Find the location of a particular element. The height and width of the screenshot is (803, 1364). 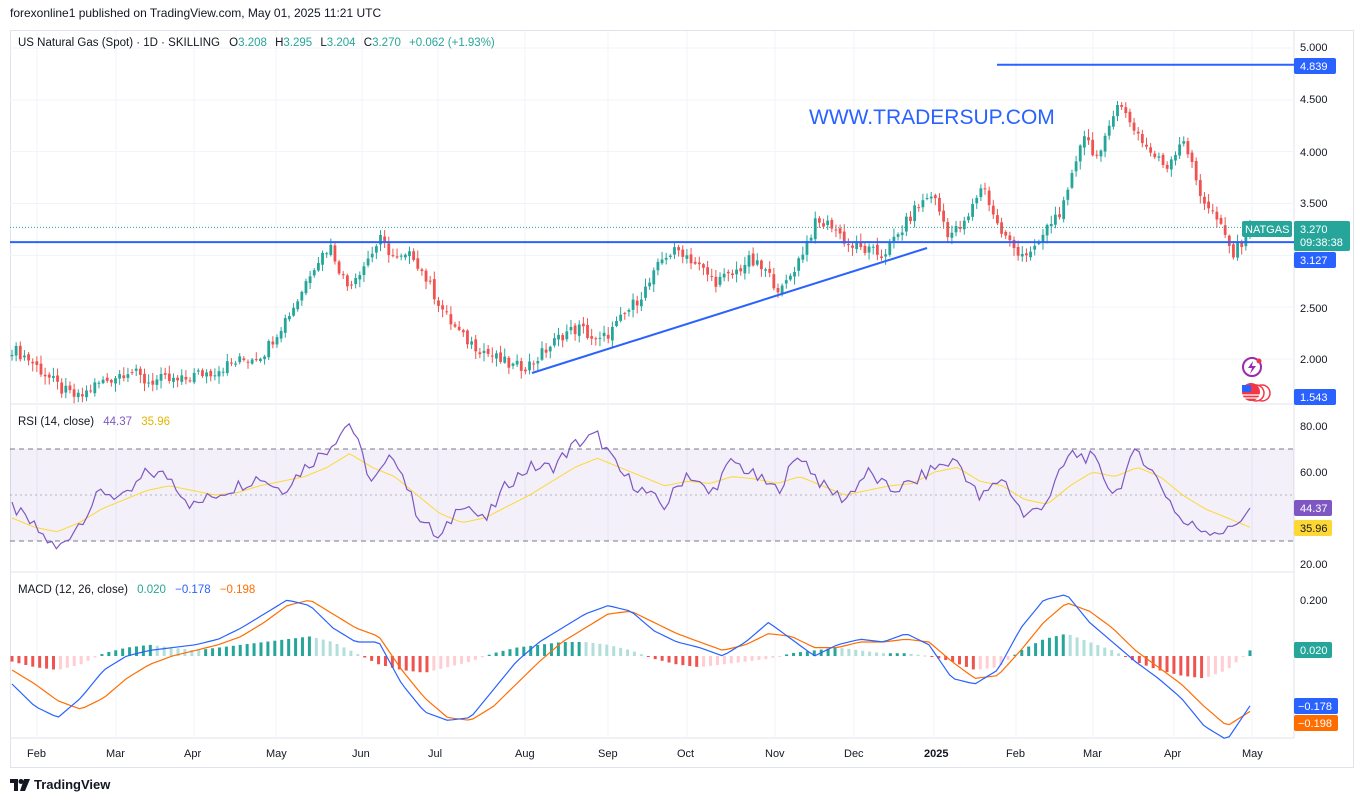

time-label-5: Jul is located at coordinates (435, 754).